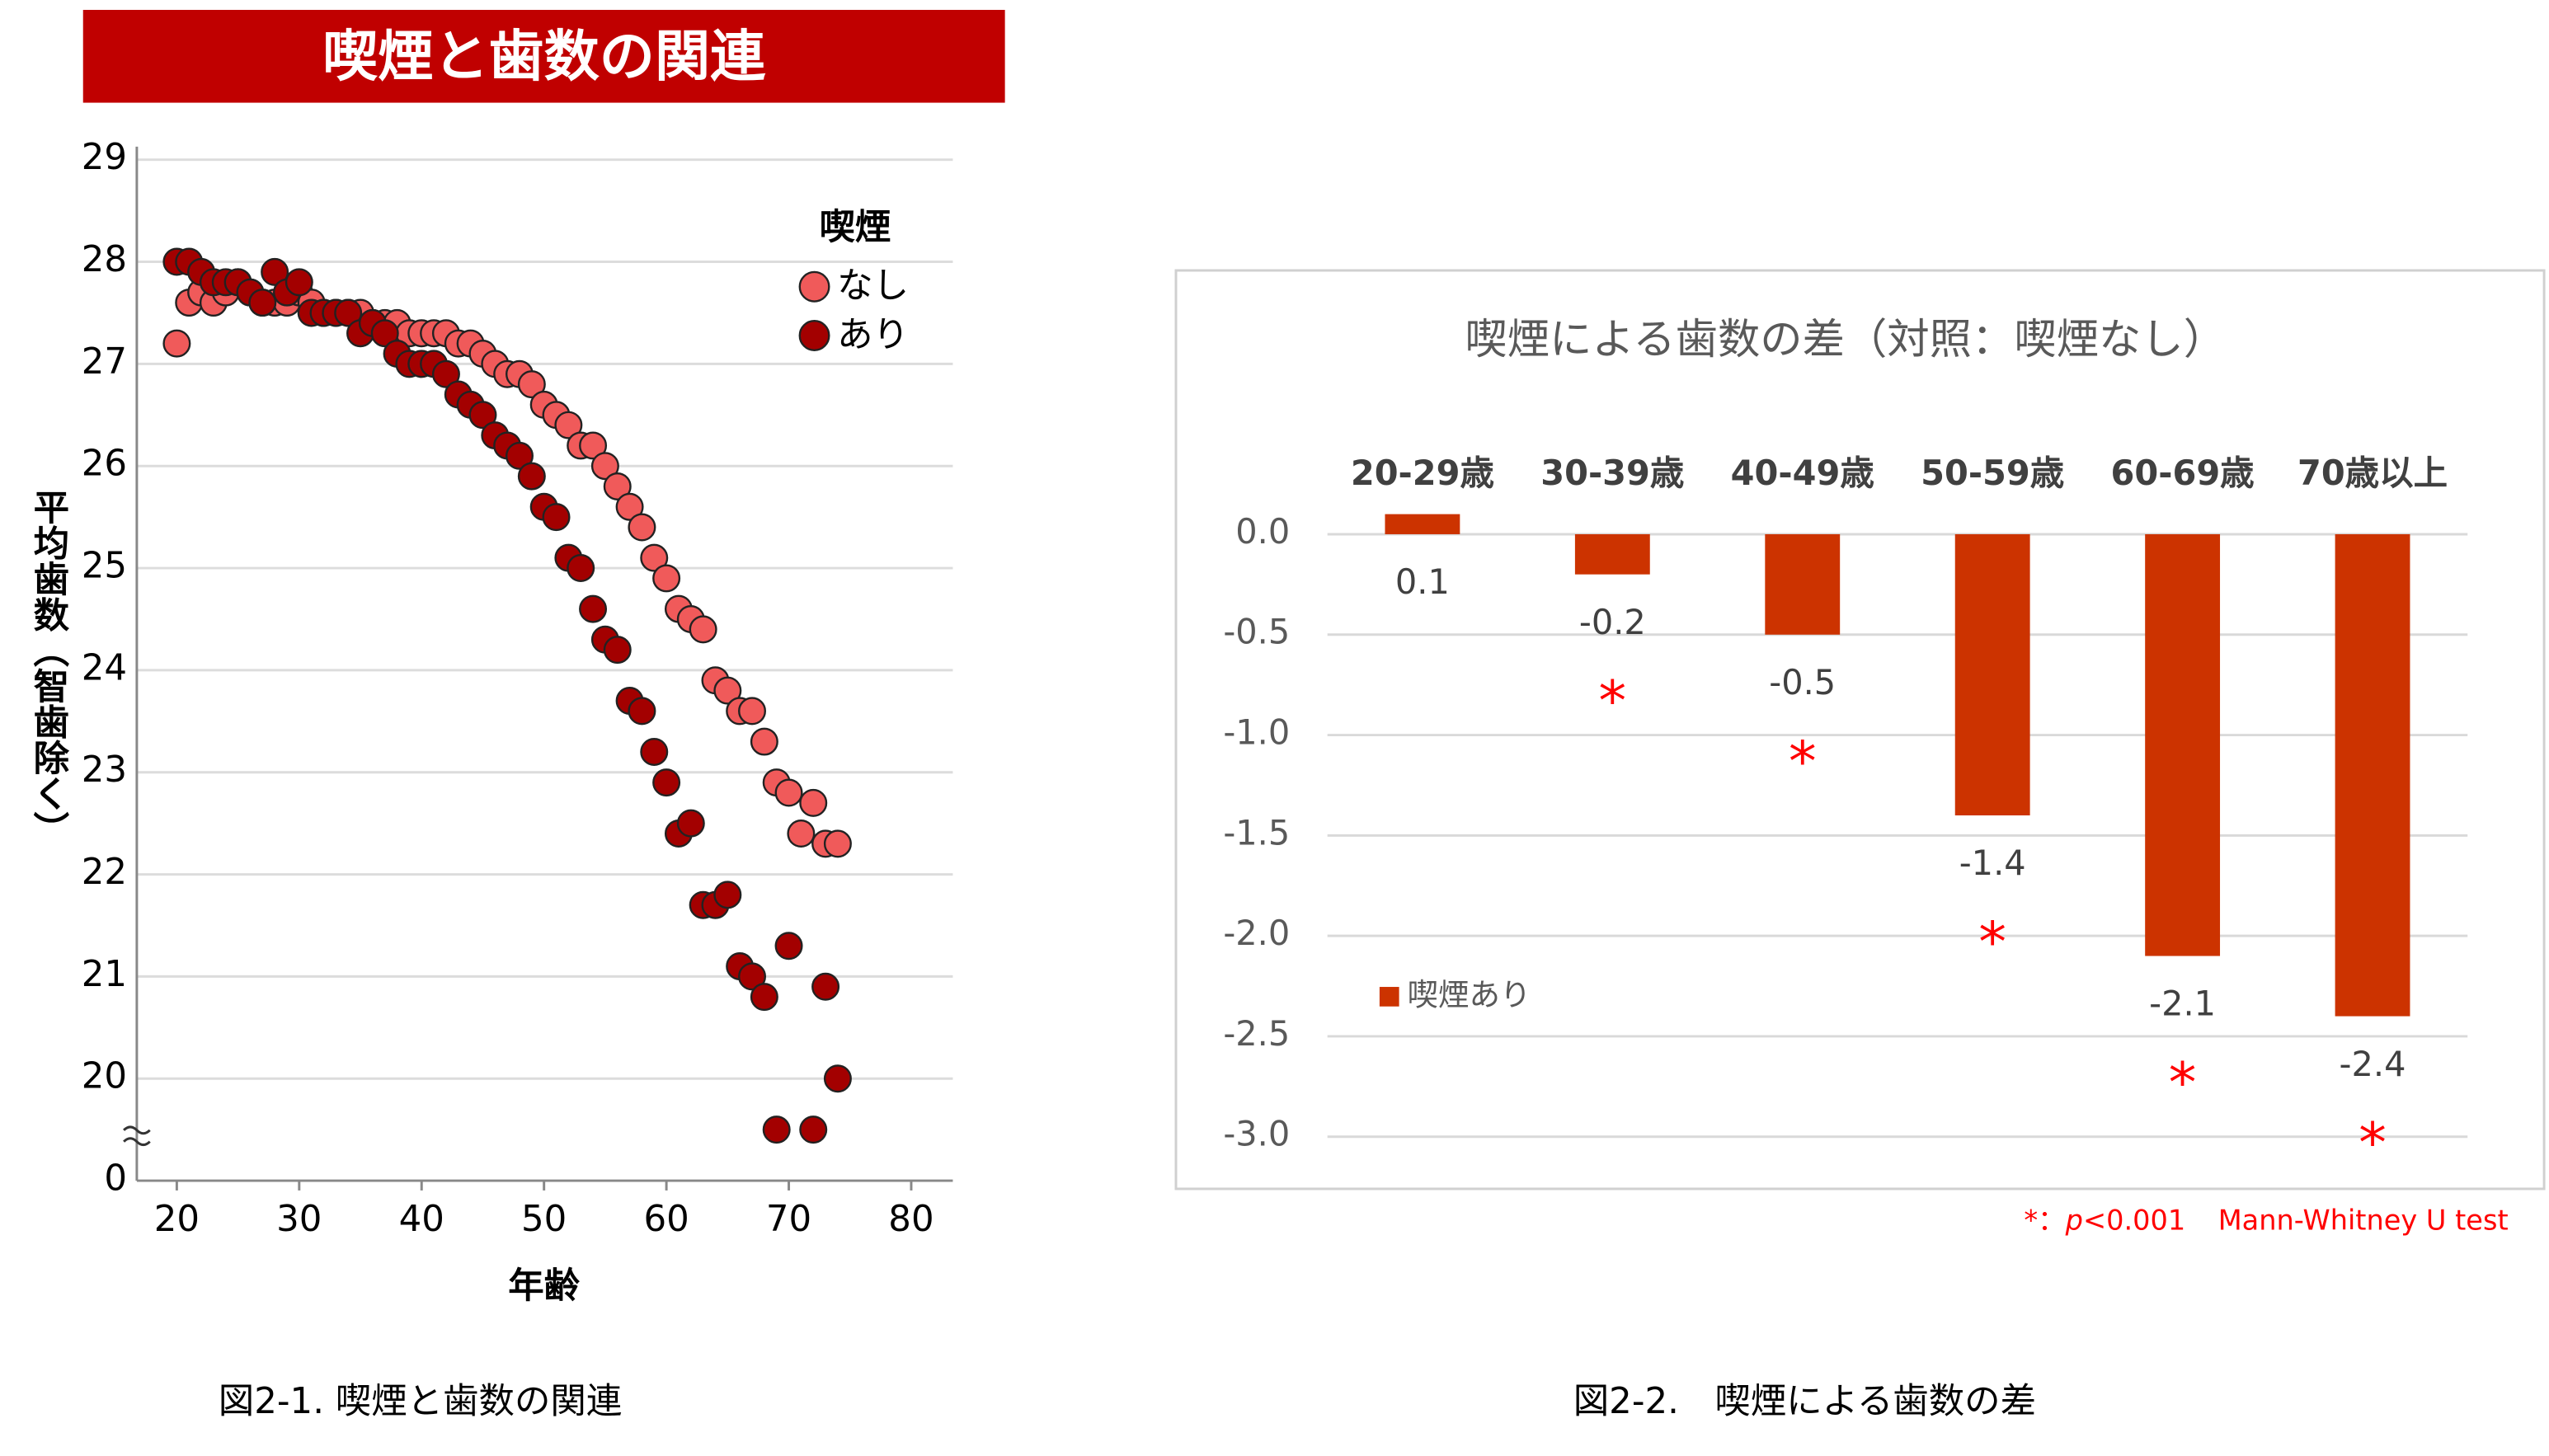 This screenshot has width=2549, height=1456. I want to click on y-axis-label: 平均歯数（智歯除く）, so click(48, 668).